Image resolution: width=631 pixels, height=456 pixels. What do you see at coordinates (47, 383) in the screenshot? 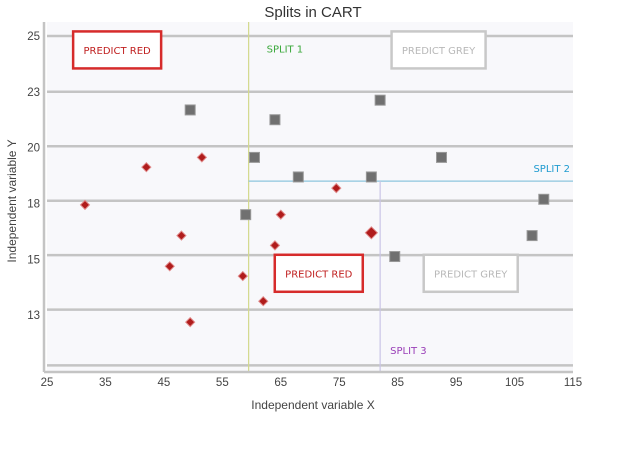
I see `x-tick-label: 25` at bounding box center [47, 383].